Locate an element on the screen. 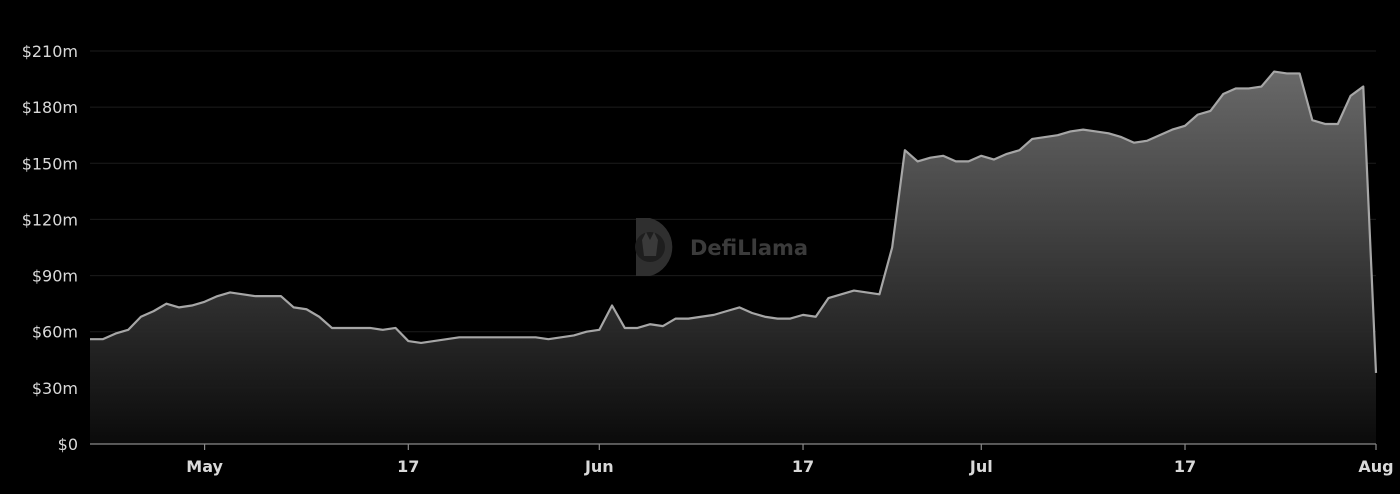 The height and width of the screenshot is (494, 1400). x-tick-label: May is located at coordinates (204, 466).